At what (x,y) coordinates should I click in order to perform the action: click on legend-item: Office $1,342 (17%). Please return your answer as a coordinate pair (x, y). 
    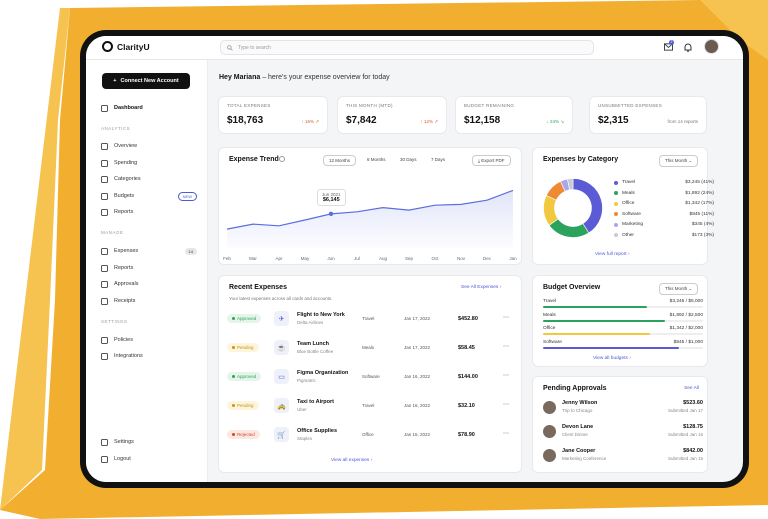
    Looking at the image, I should click on (664, 203).